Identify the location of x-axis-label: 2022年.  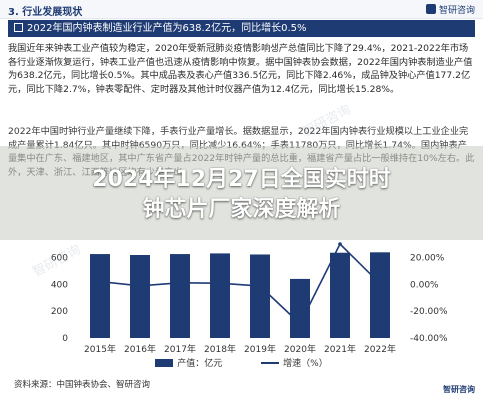
(380, 349).